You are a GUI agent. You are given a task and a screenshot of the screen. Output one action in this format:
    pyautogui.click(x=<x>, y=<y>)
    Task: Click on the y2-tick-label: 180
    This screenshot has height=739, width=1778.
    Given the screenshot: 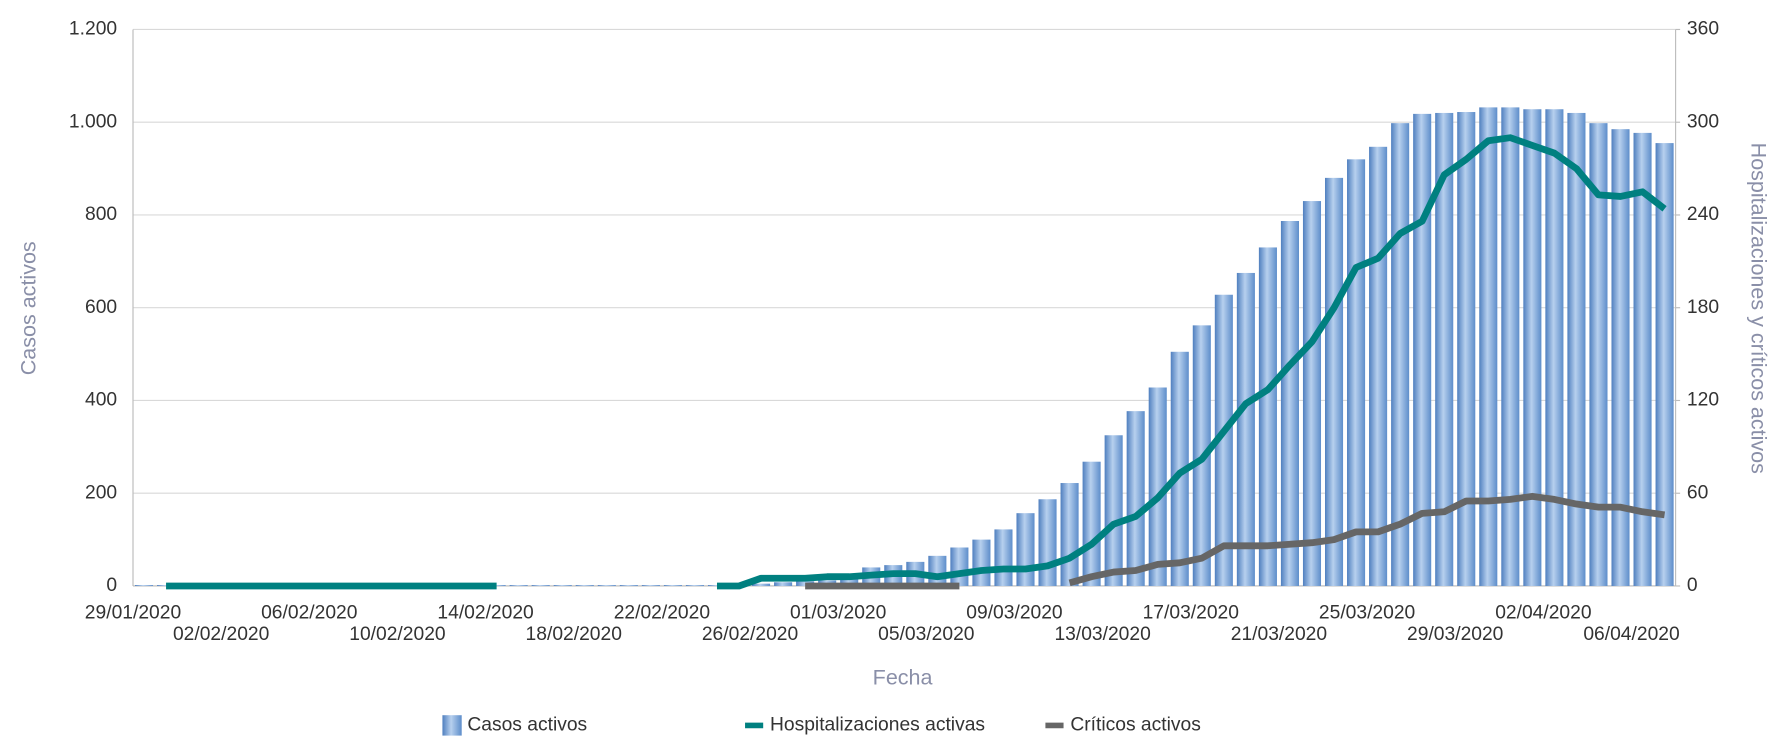 What is the action you would take?
    pyautogui.click(x=1703, y=307)
    